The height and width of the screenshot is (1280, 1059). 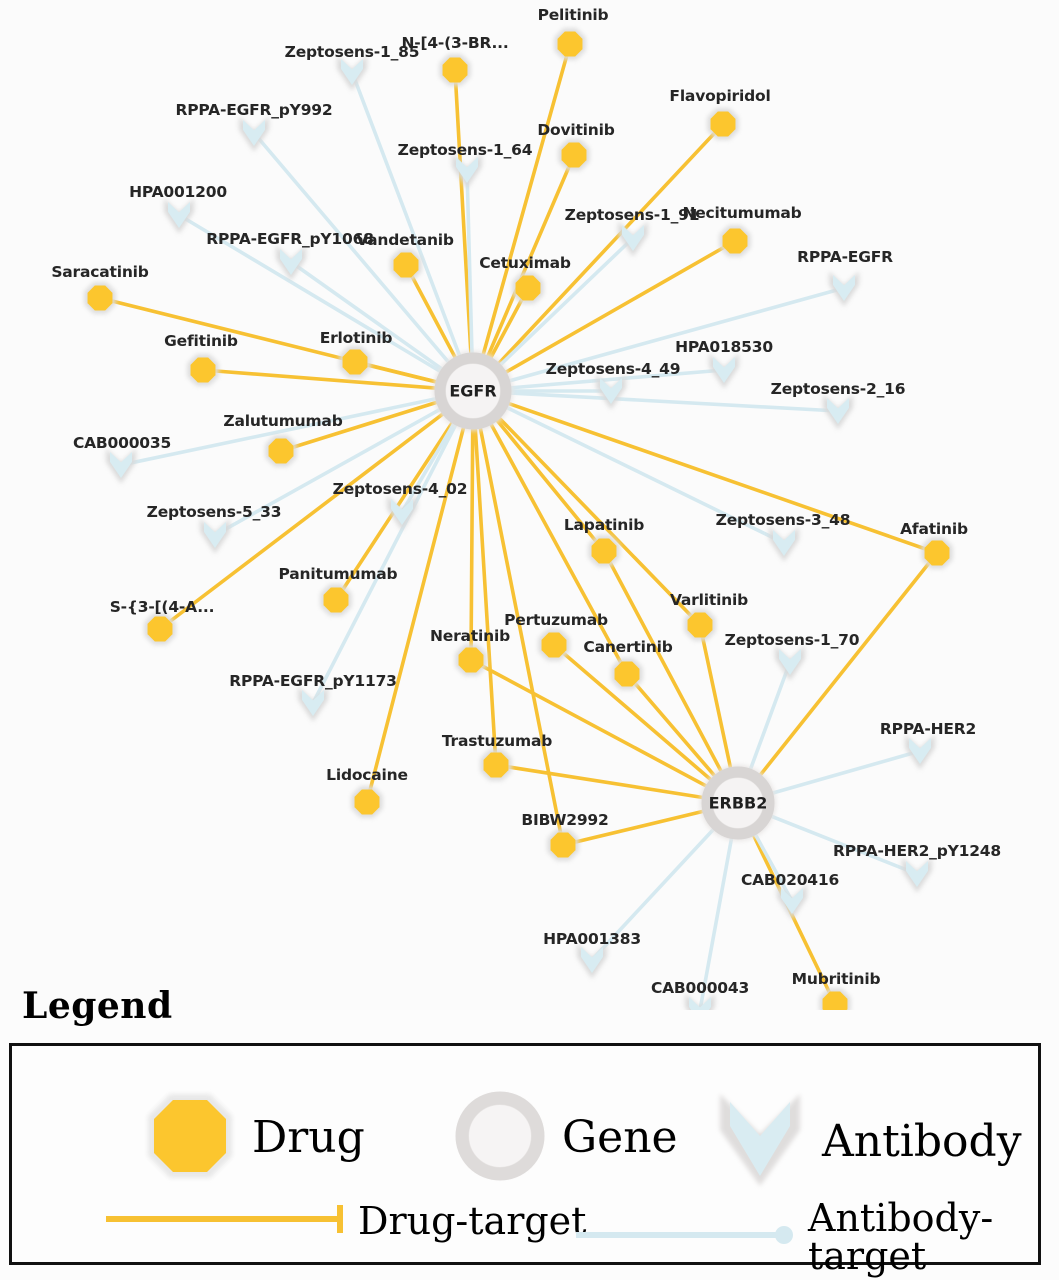 What do you see at coordinates (687, 1237) in the screenshot?
I see `antibody-target-line-icon` at bounding box center [687, 1237].